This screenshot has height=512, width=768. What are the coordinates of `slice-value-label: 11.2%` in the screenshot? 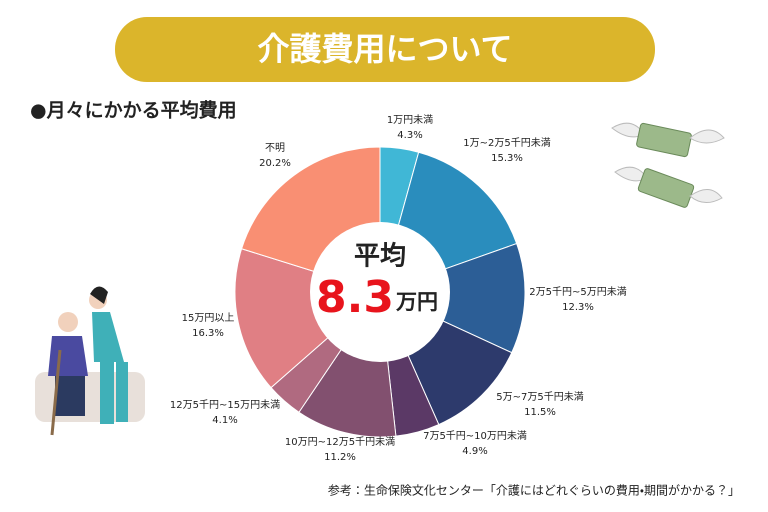 It's located at (340, 457).